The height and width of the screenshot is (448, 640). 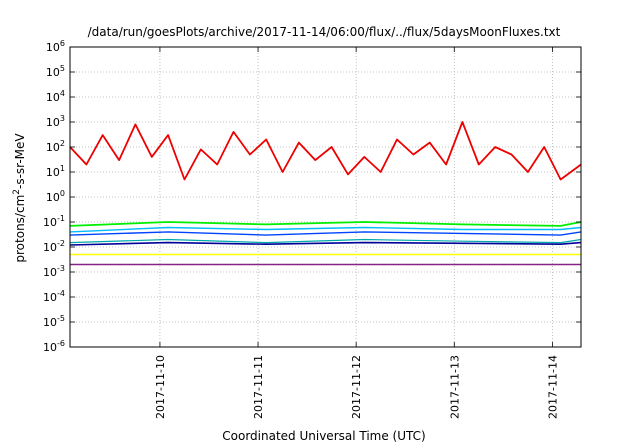 I want to click on x-tick-label: 2017-11-12, so click(x=356, y=387).